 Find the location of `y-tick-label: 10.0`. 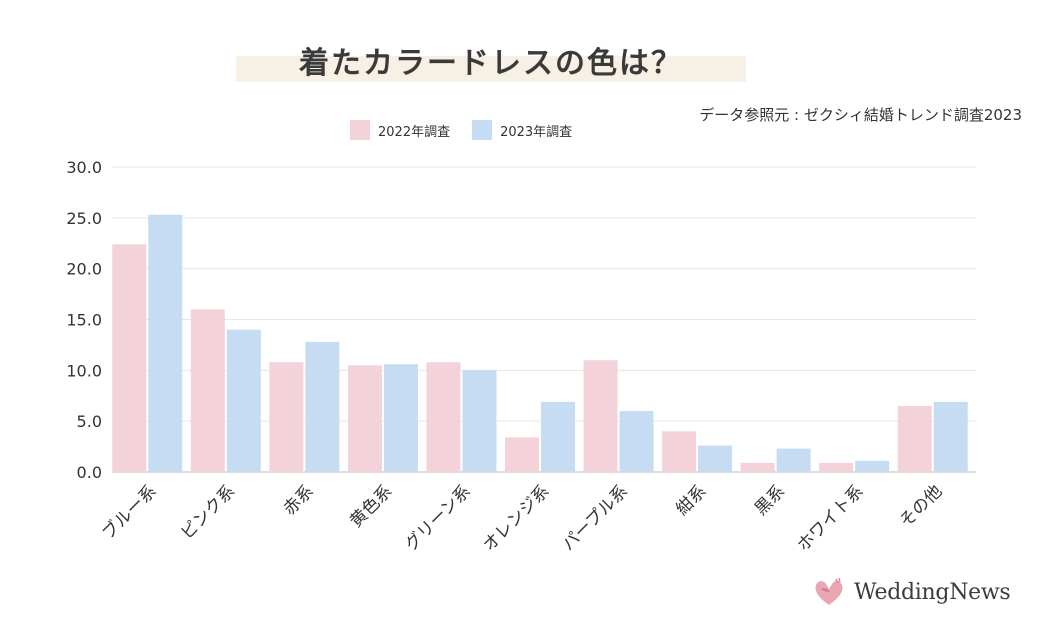

y-tick-label: 10.0 is located at coordinates (84, 370).